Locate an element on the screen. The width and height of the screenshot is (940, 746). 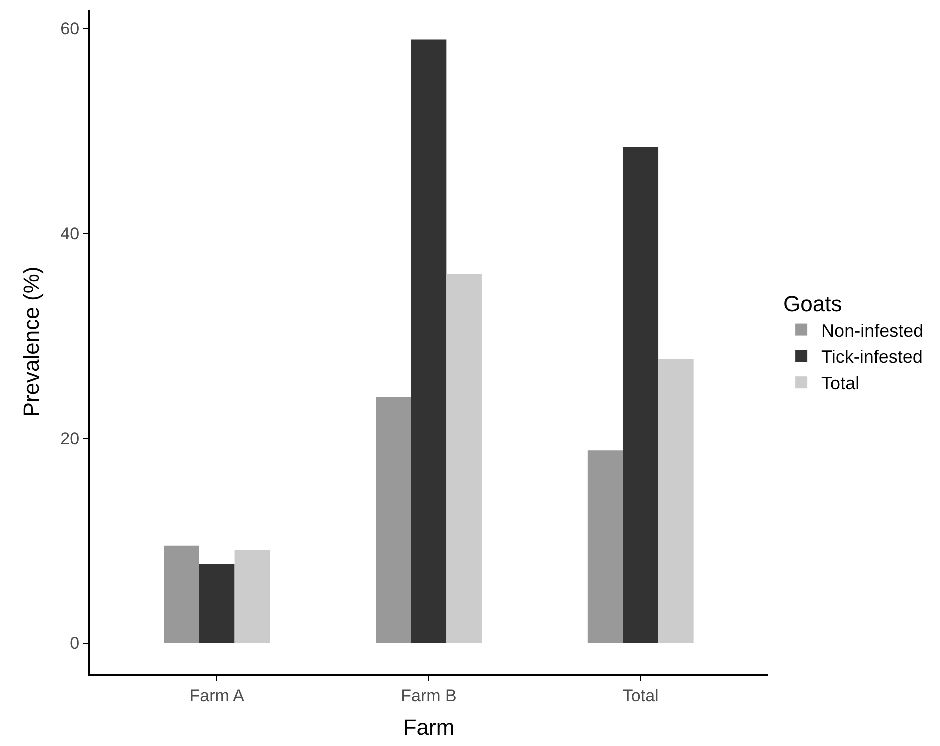
x-tick-label: Farm B is located at coordinates (429, 696).